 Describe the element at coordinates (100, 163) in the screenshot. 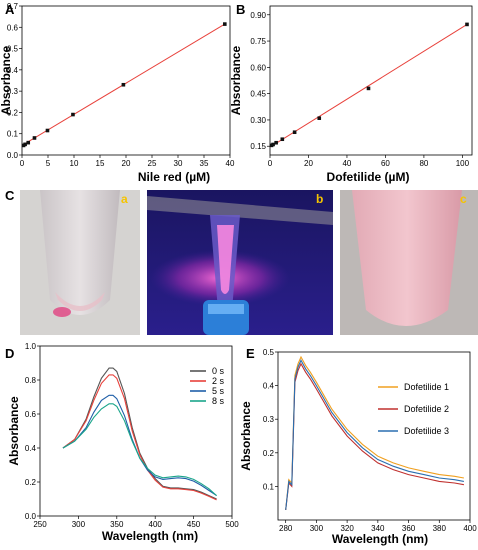

I see `x-tick-label: 15` at that location.